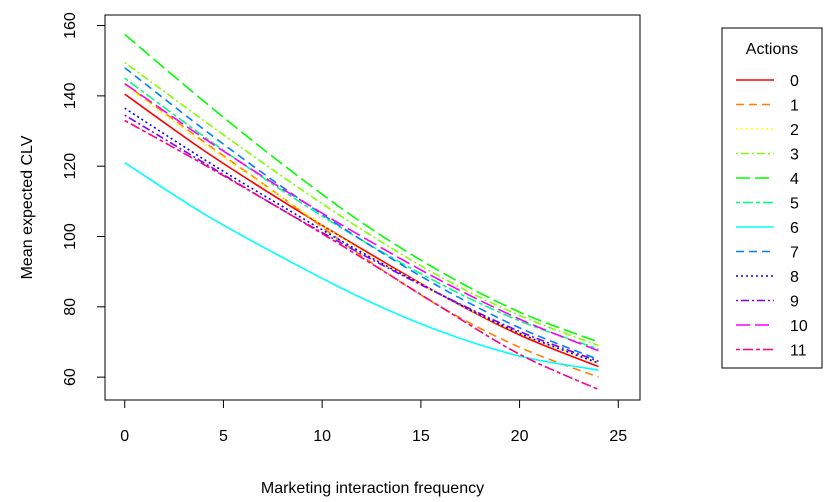 The image size is (827, 502). What do you see at coordinates (794, 228) in the screenshot?
I see `legend-label: 6` at bounding box center [794, 228].